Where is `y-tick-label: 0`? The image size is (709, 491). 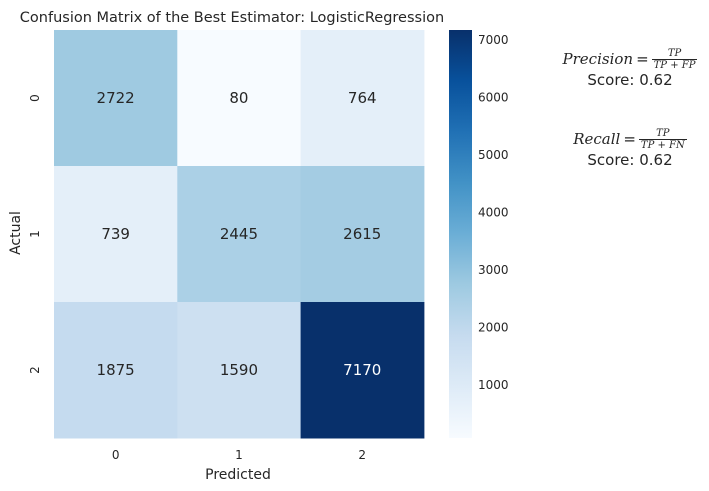
y-tick-label: 0 is located at coordinates (35, 98).